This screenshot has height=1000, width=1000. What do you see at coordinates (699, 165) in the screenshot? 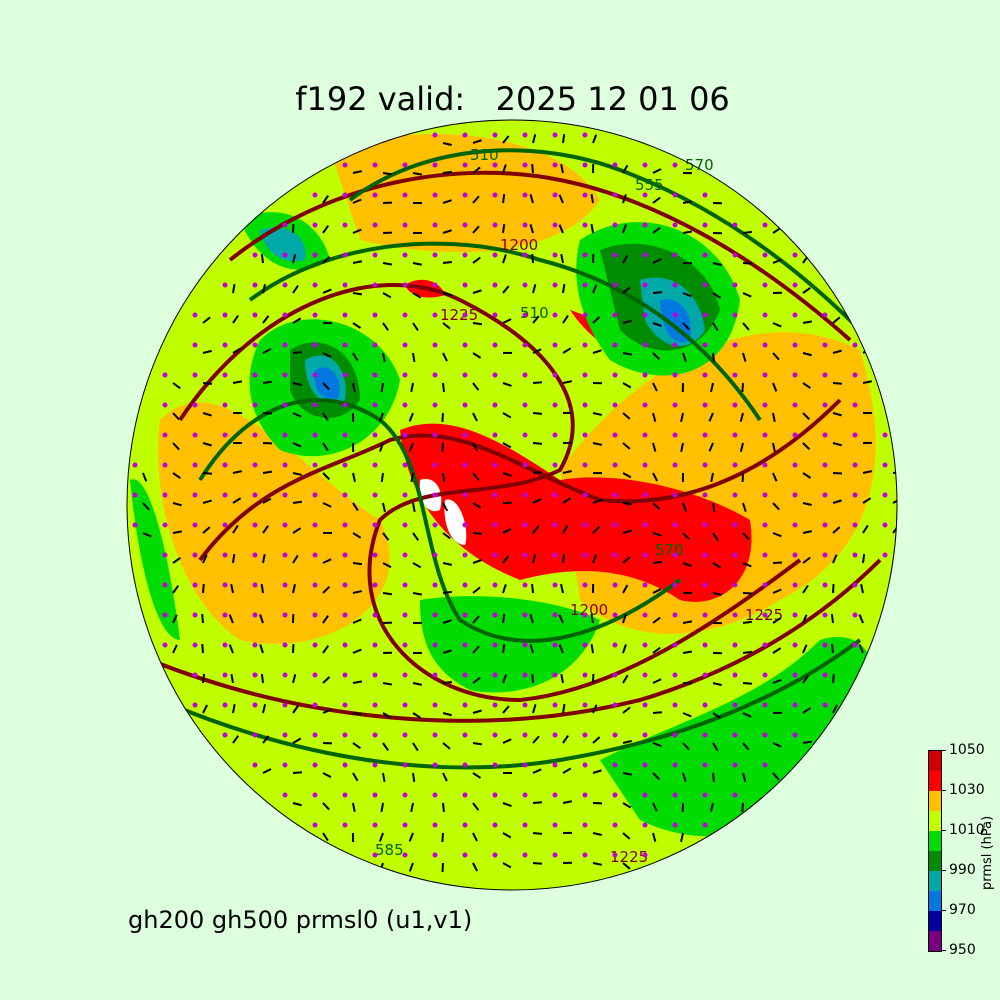
I see `svg-text: 570` at bounding box center [699, 165].